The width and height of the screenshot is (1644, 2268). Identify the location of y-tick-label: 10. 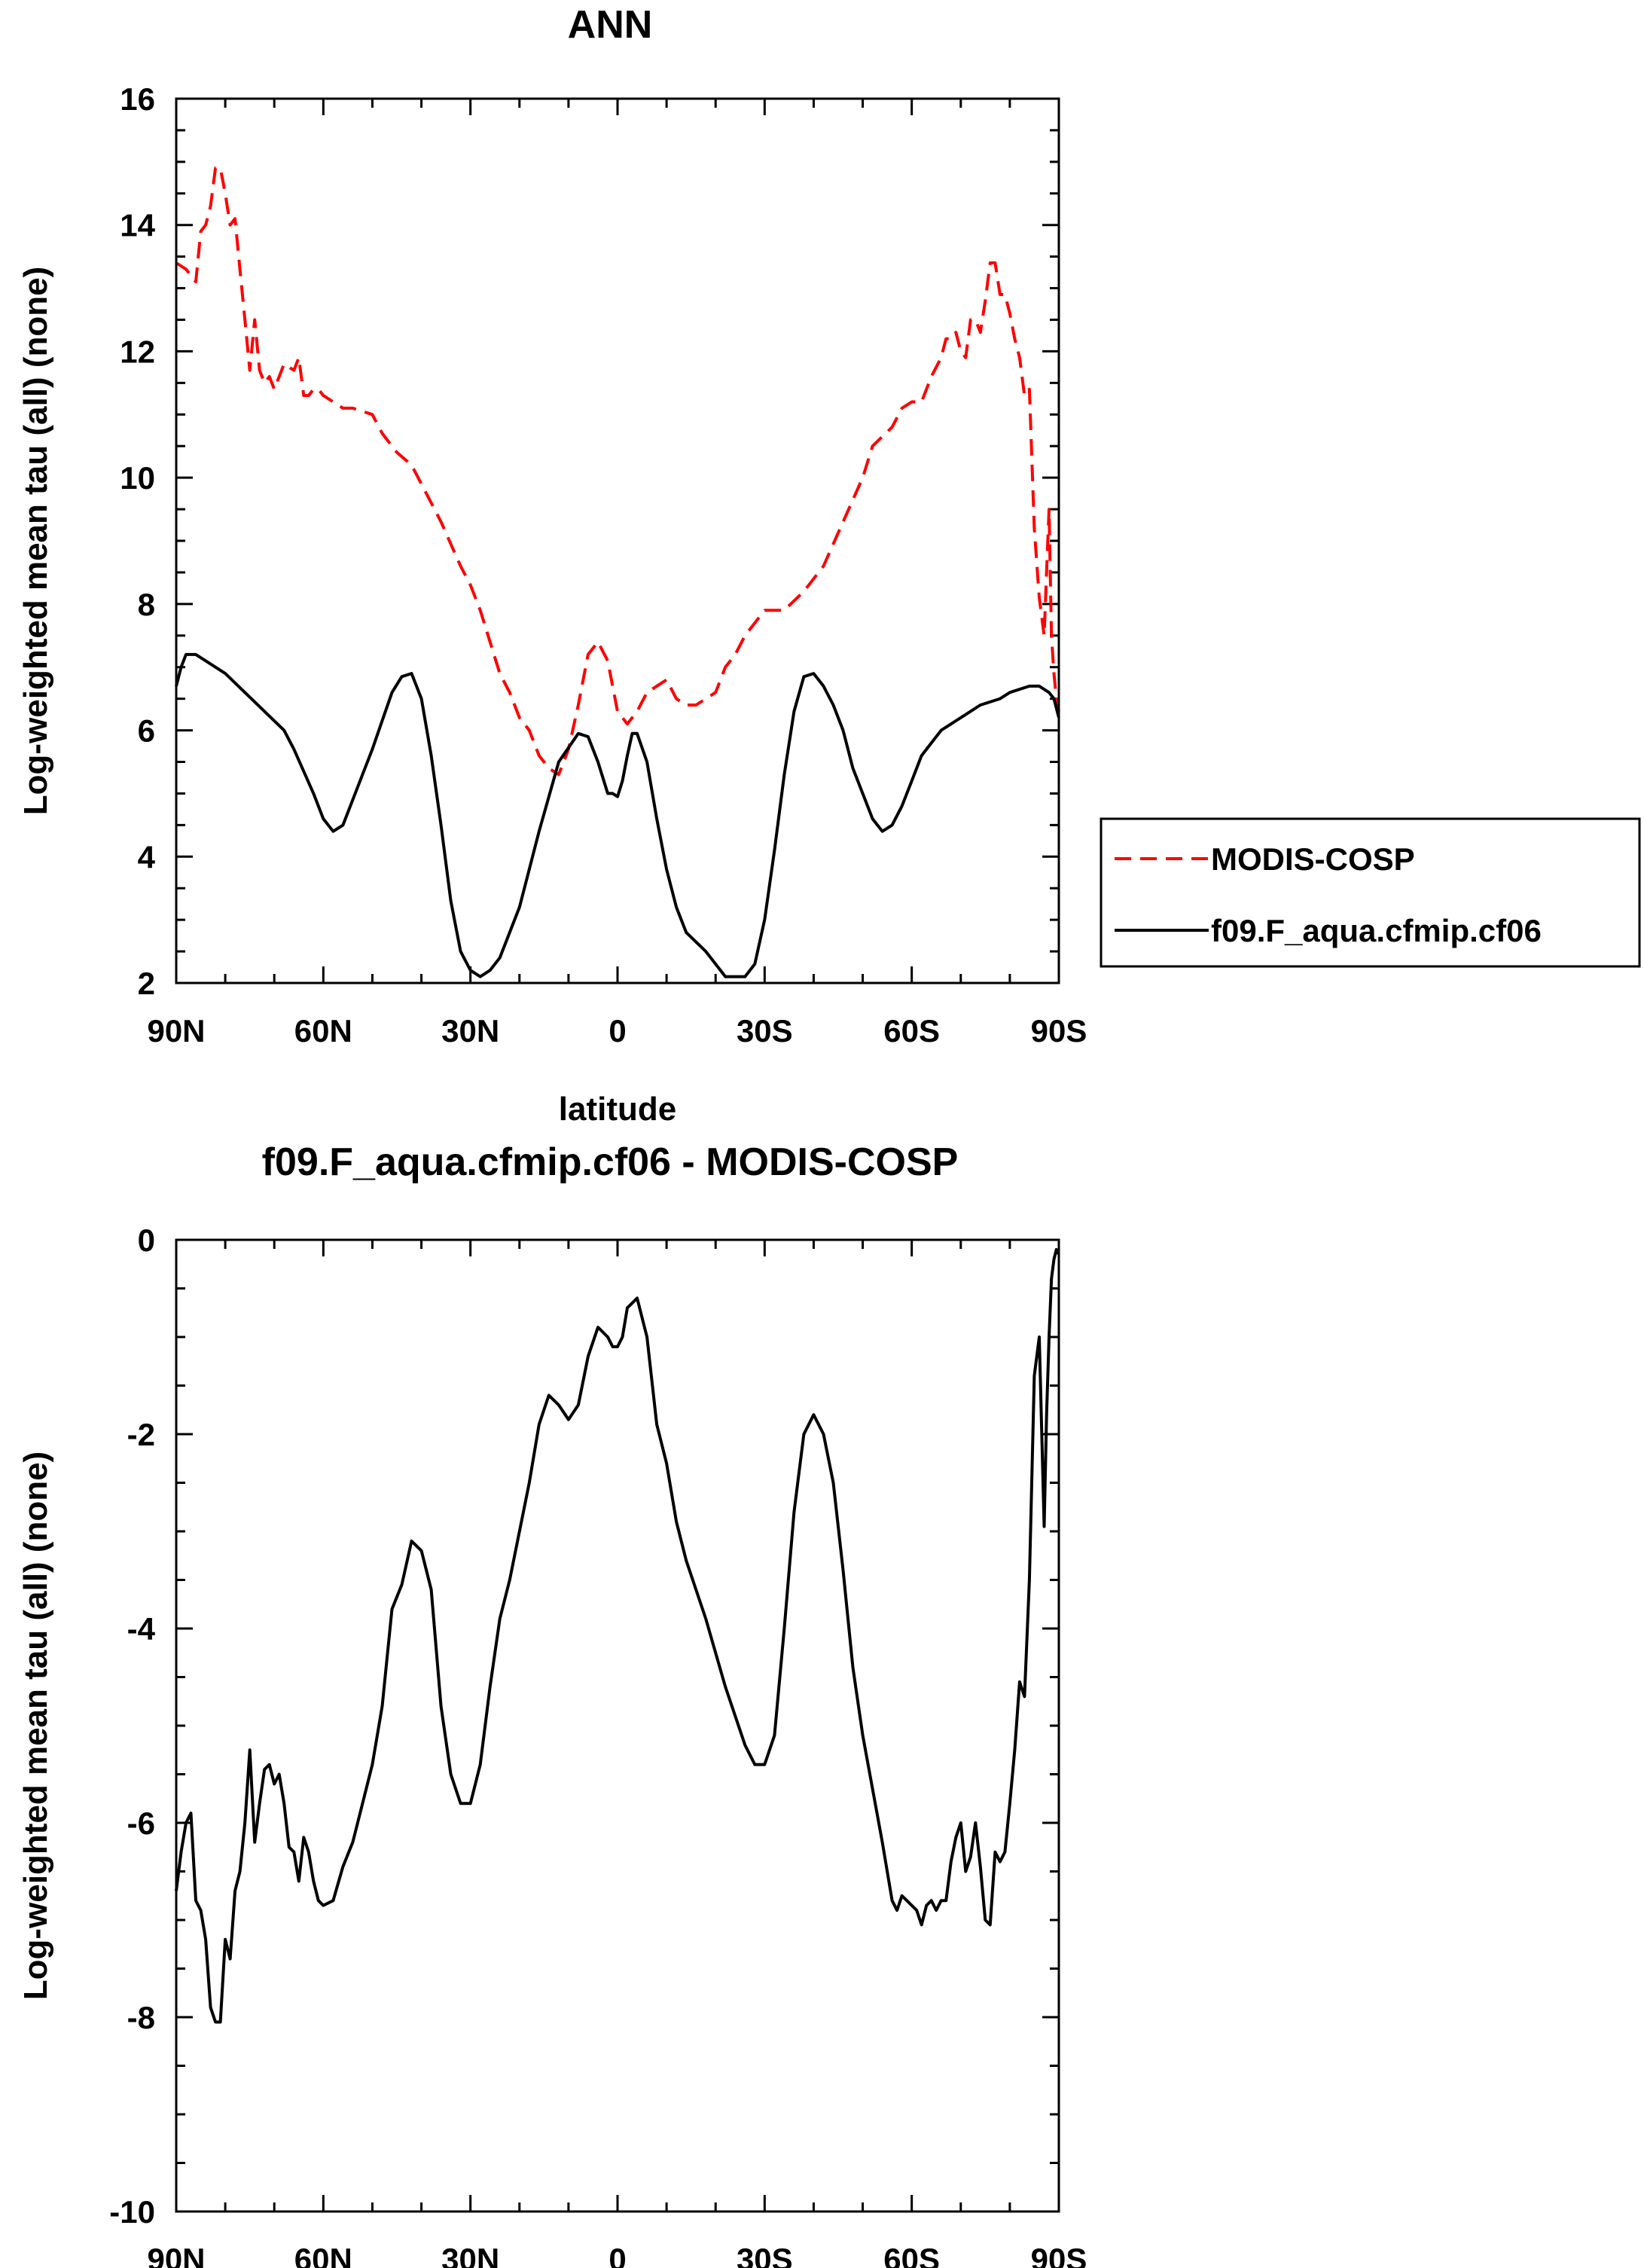
(137, 478).